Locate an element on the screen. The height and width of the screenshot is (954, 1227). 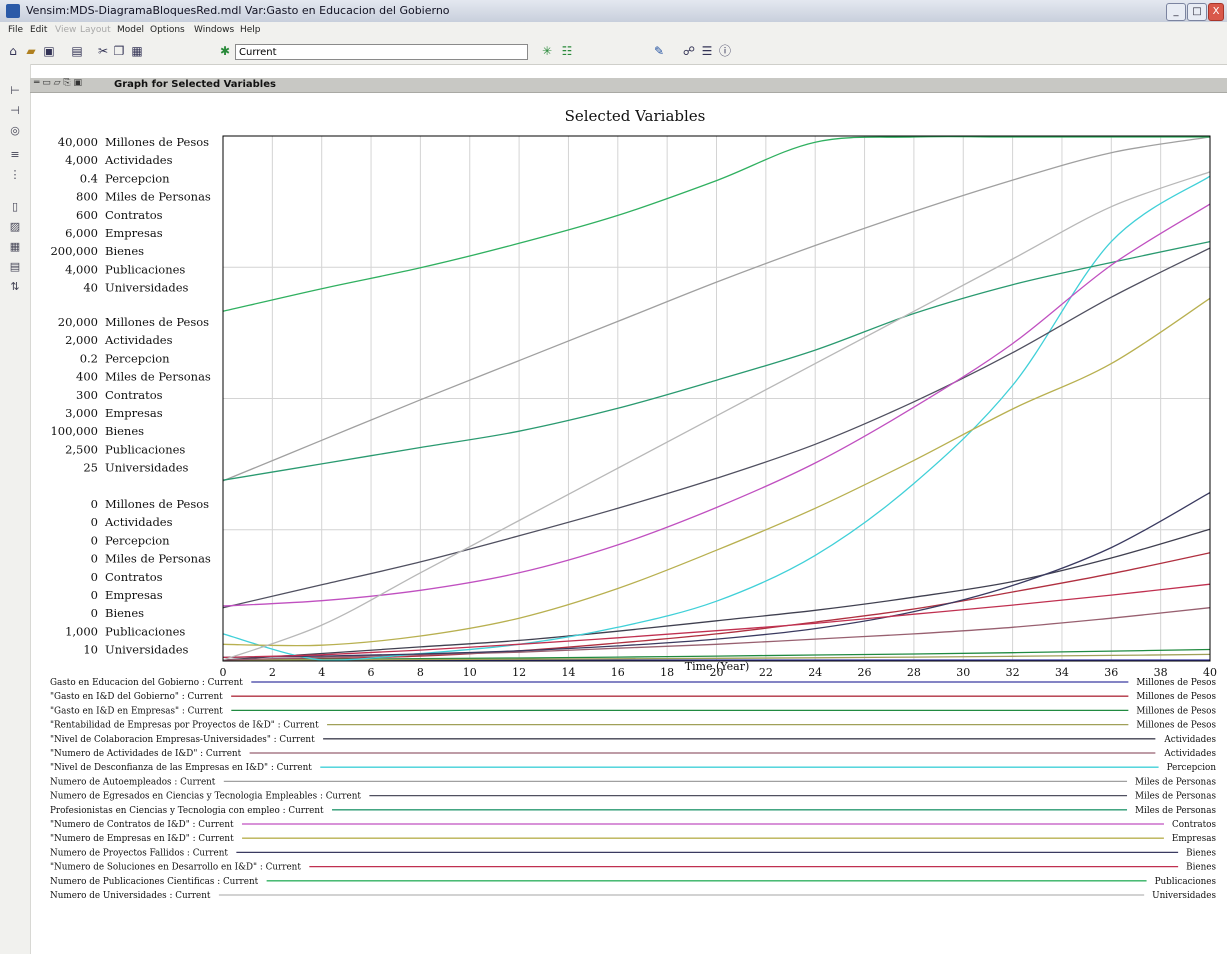
x-tick-label: 12 is located at coordinates (519, 672).